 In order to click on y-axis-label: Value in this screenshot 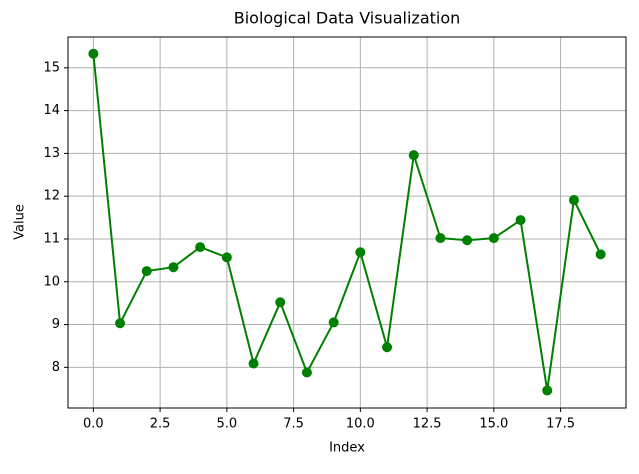, I will do `click(20, 222)`.